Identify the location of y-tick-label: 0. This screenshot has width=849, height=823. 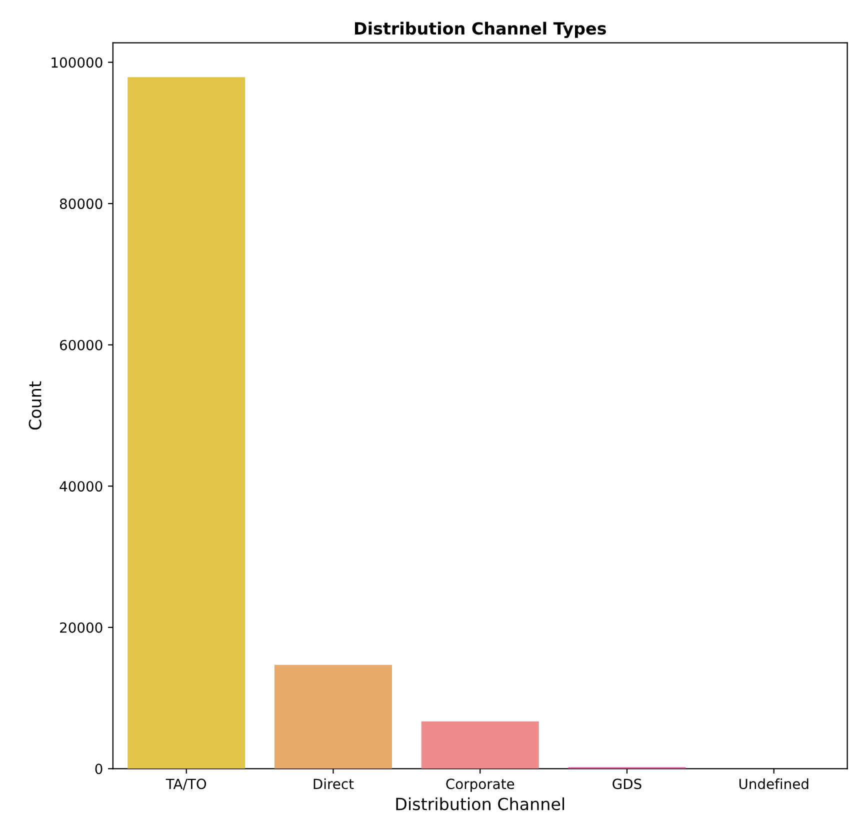
(98, 769).